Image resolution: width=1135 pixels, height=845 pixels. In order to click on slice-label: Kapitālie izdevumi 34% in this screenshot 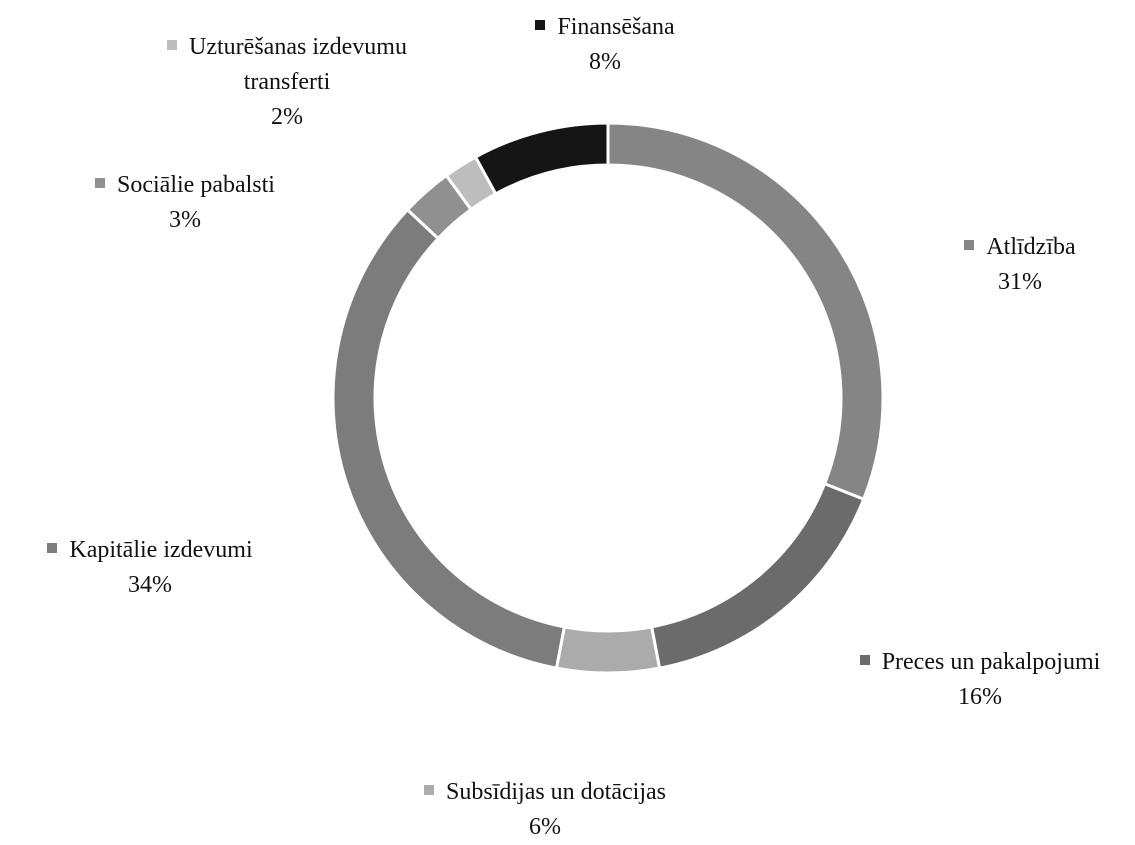, I will do `click(150, 568)`.